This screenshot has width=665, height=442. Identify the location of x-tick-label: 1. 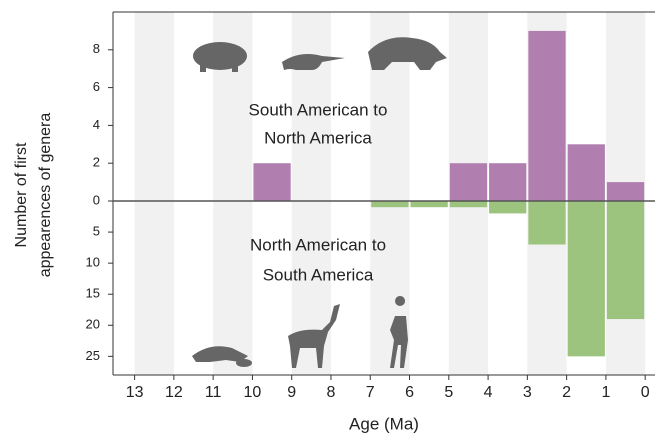
(605, 392).